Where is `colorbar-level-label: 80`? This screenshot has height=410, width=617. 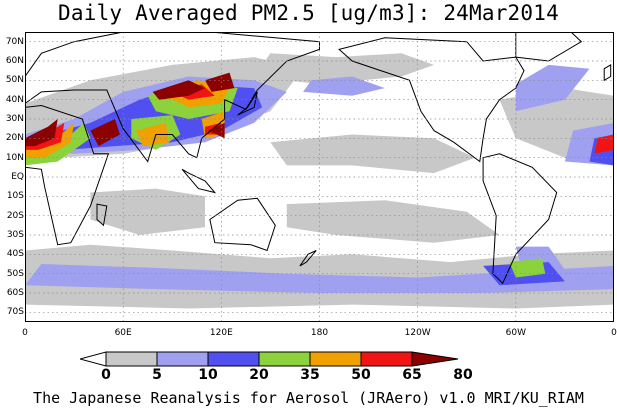 colorbar-level-label: 80 is located at coordinates (463, 375).